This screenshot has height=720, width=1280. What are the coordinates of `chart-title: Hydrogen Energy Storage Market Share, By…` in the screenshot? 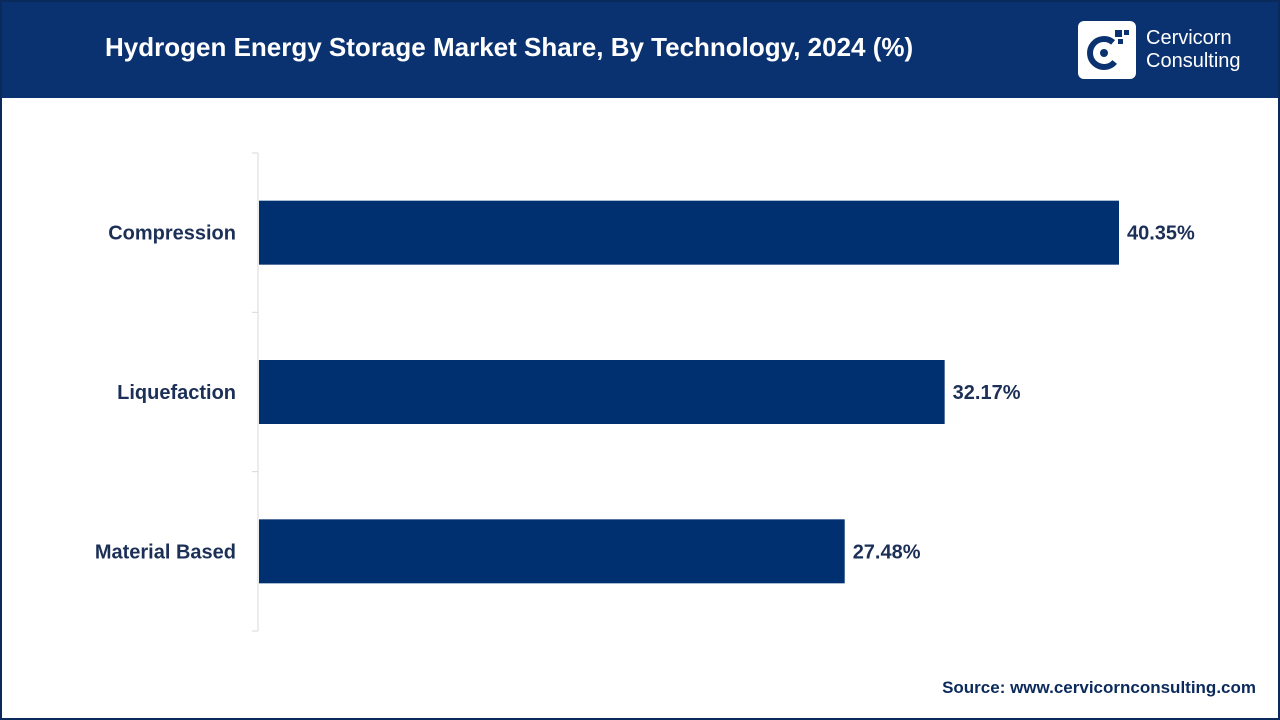 It's located at (509, 47).